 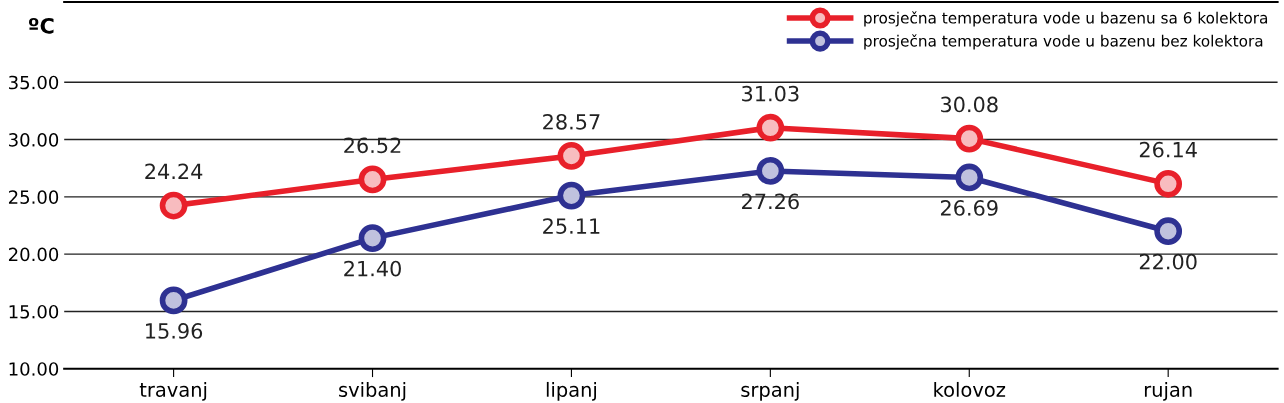 I want to click on legend-label: prosječna temperatura vode u bazenu bez kolektora, so click(x=1063, y=42).